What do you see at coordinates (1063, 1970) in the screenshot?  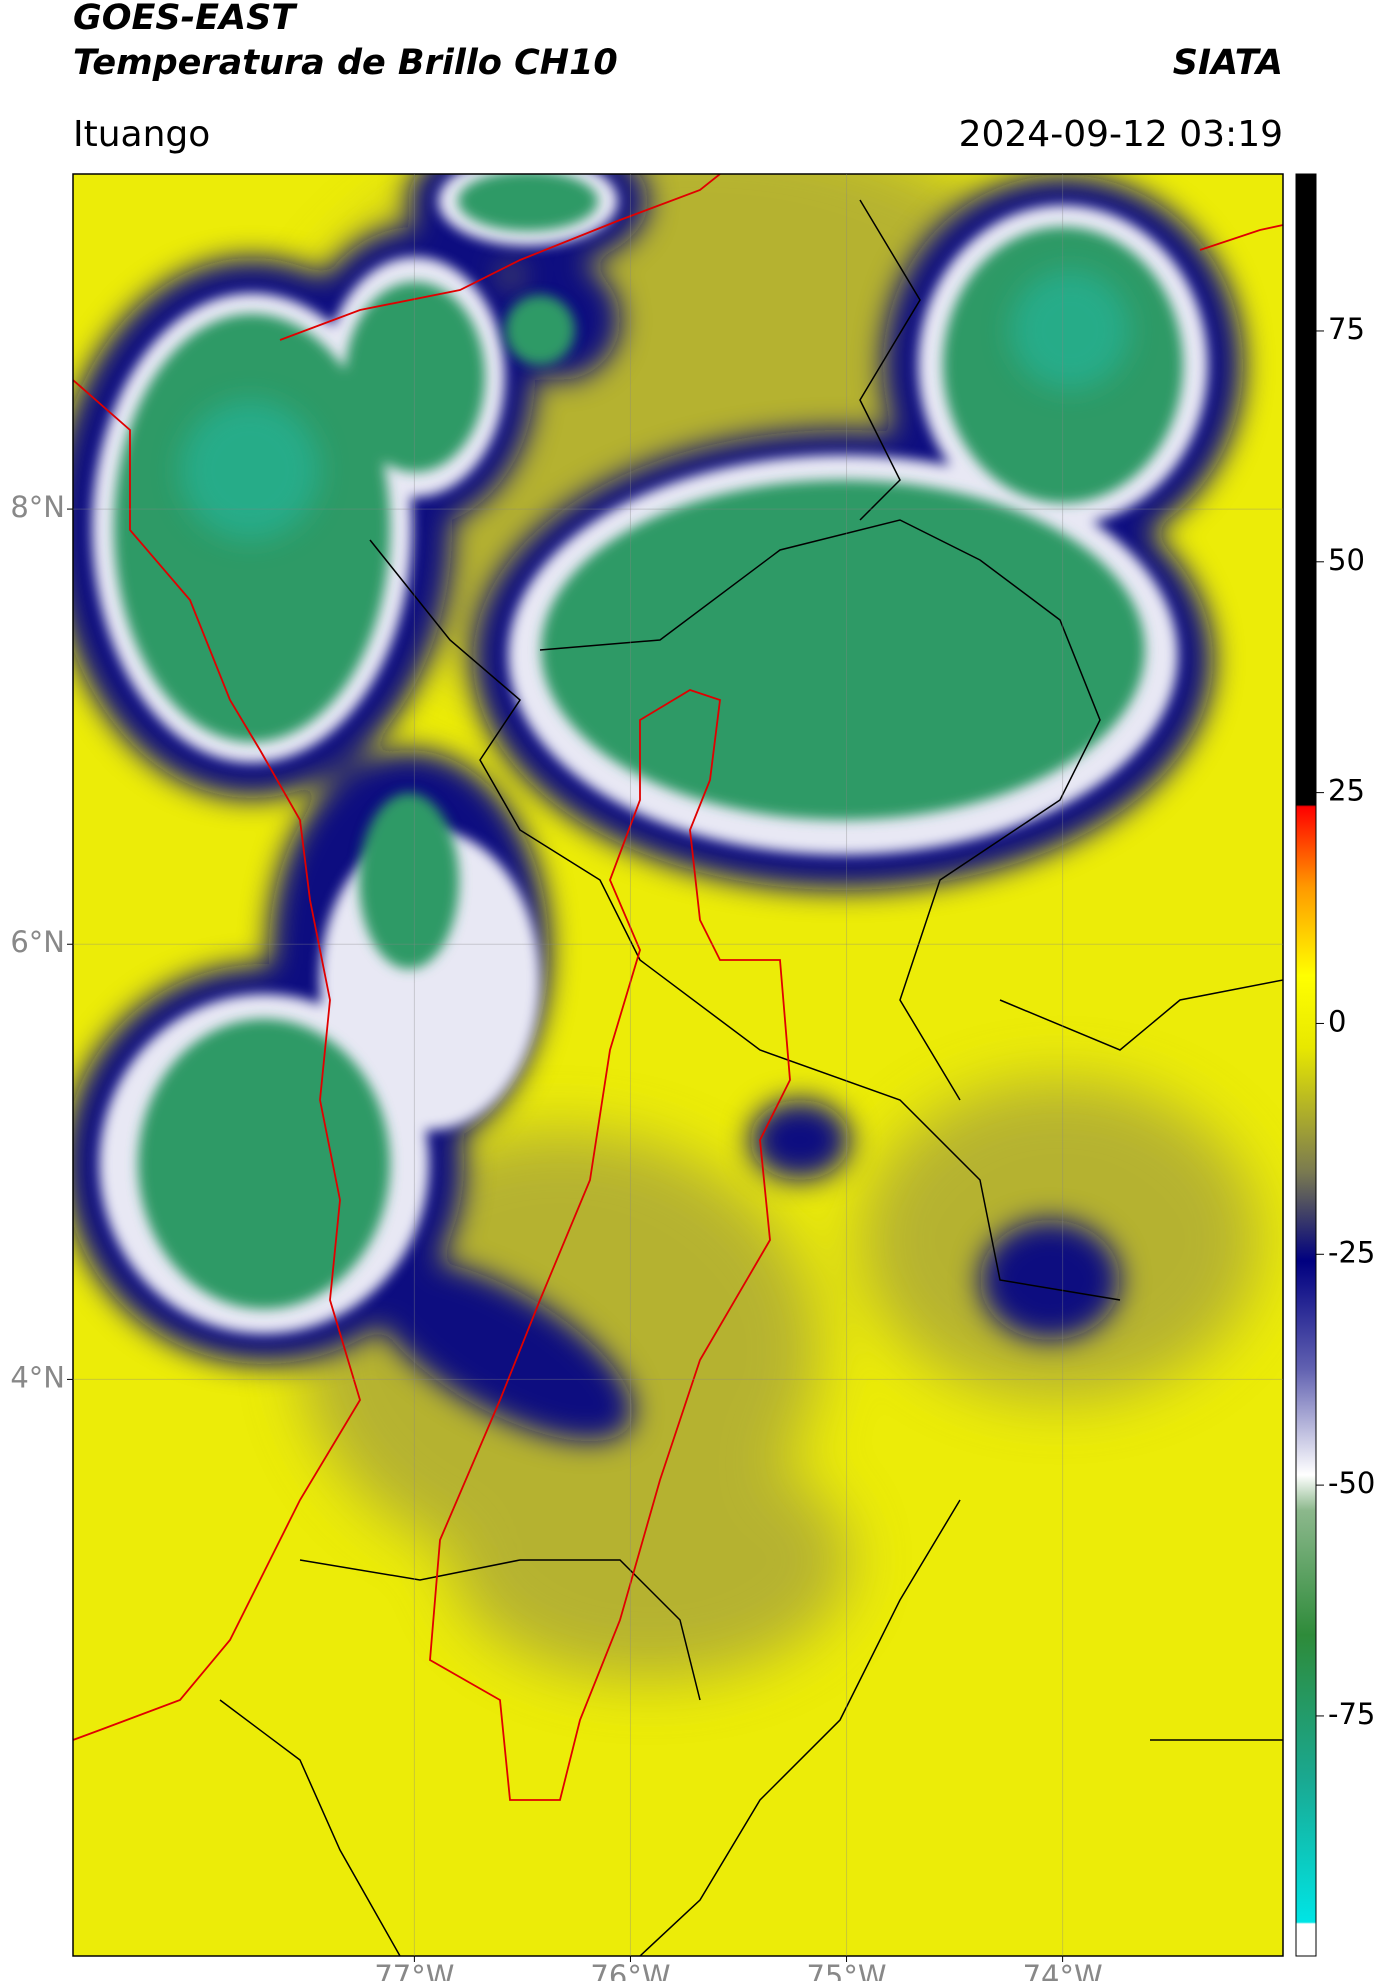 I see `x-tick-label: 74°W` at bounding box center [1063, 1970].